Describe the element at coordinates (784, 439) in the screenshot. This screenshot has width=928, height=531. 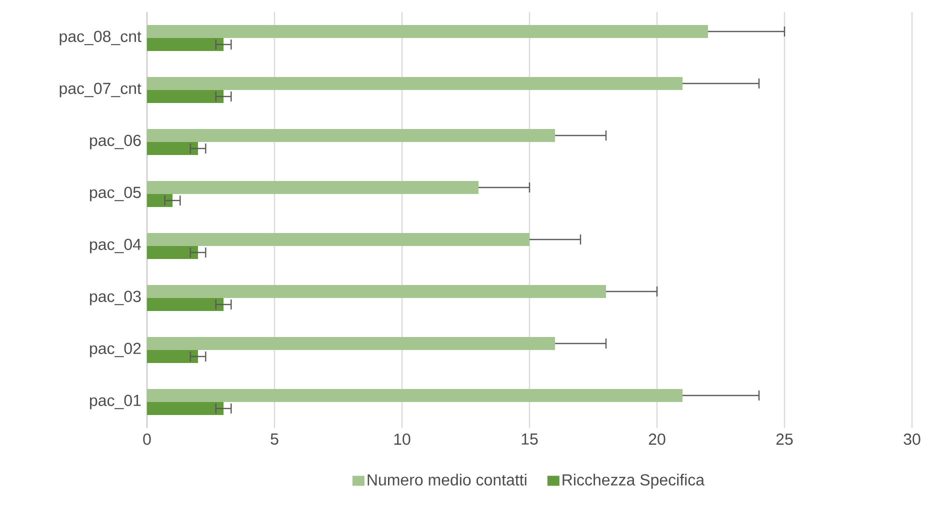
I see `x-tick-label: 25` at that location.